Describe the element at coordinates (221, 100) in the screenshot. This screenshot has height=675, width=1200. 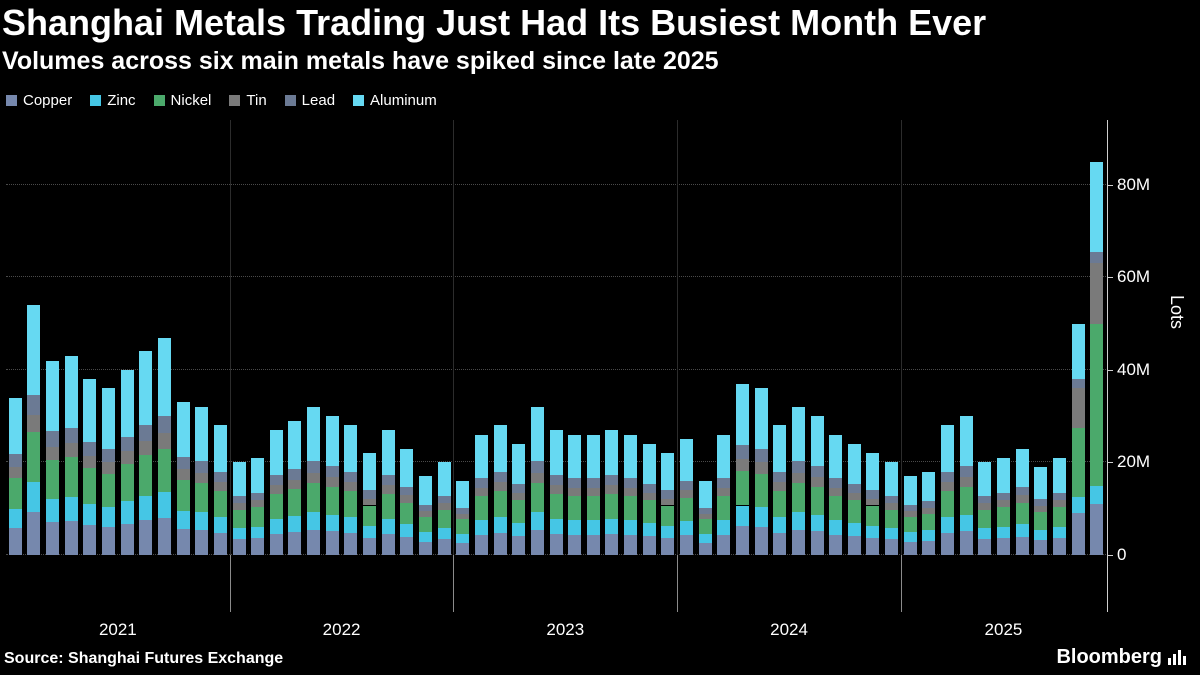
I see `legend: Copper Zinc Nickel Tin Lead Aluminum` at that location.